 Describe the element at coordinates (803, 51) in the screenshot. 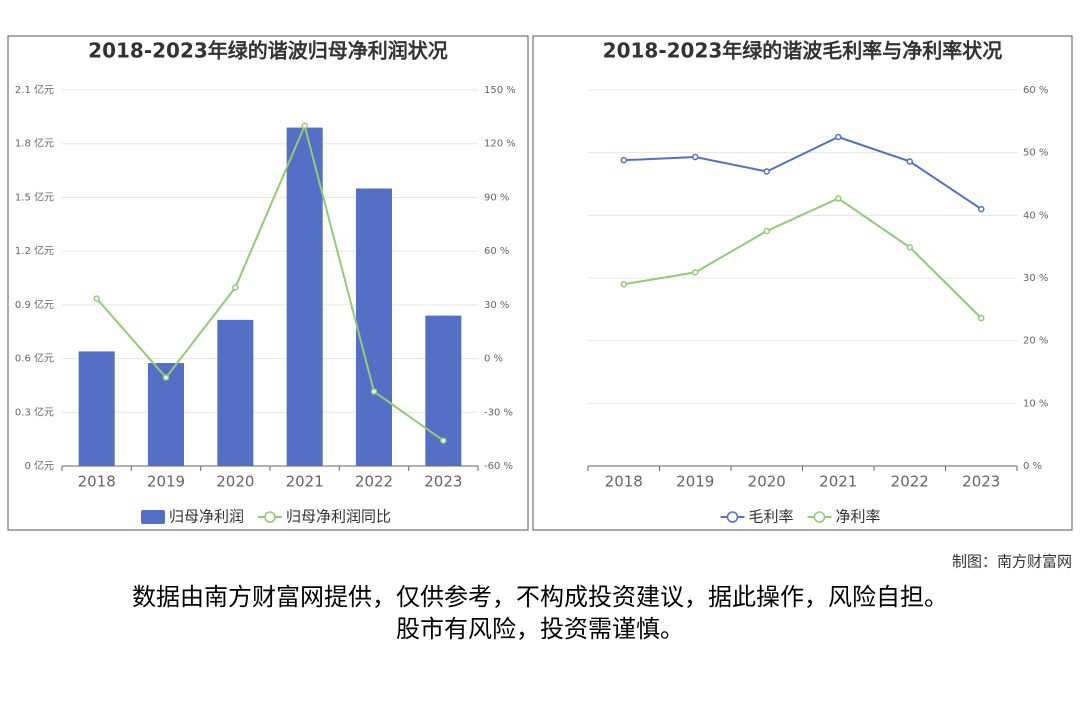

I see `chart-title: 2018-2023年绿的谐波毛利率与净利率状况` at that location.